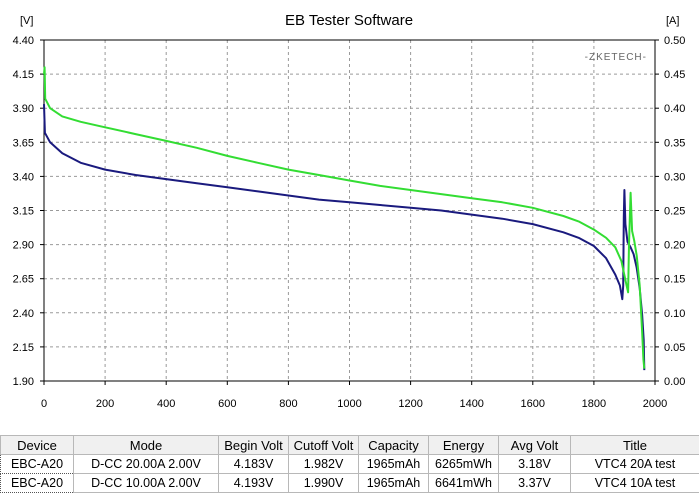 Image resolution: width=699 pixels, height=493 pixels. Describe the element at coordinates (23, 280) in the screenshot. I see `y-left-tick-label: 2.65` at that location.